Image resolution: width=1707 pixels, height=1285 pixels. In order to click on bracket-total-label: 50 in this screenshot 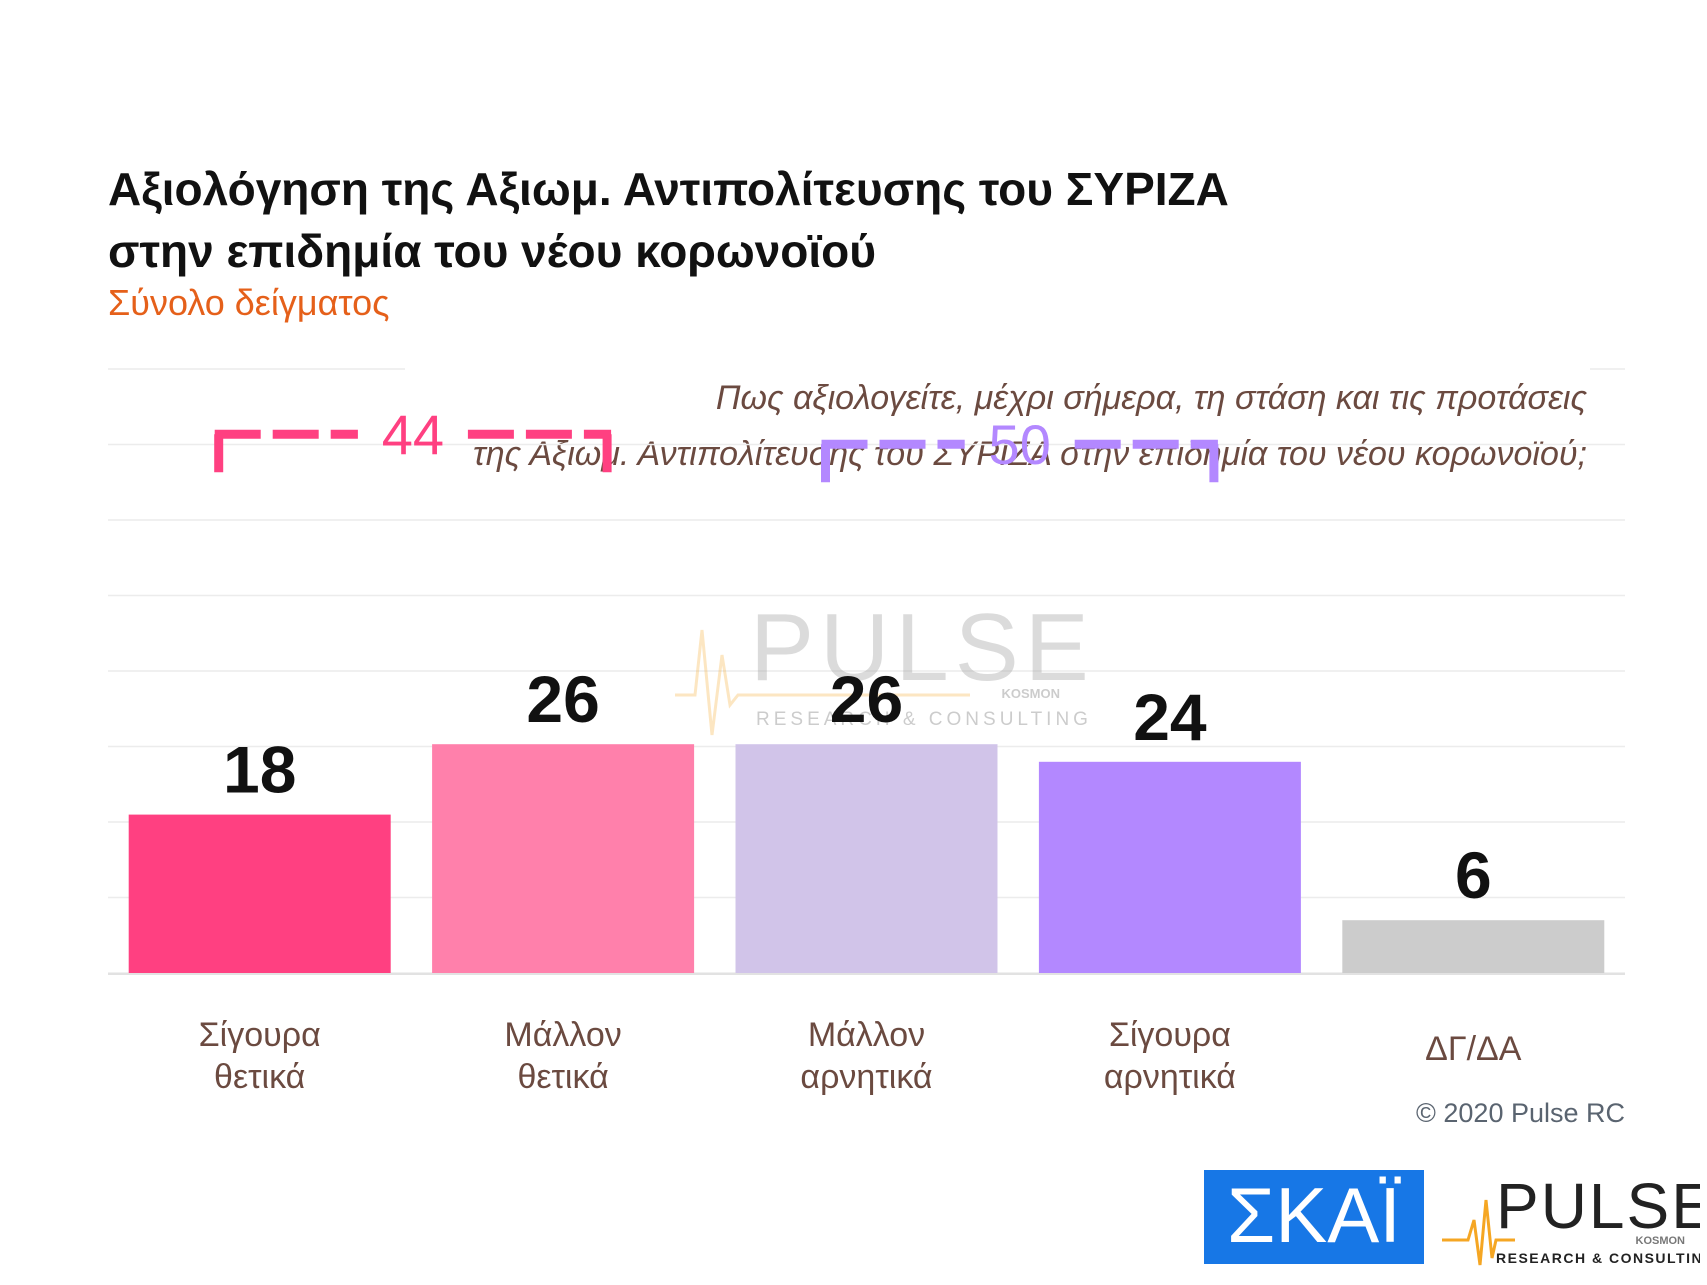, I will do `click(1020, 444)`.